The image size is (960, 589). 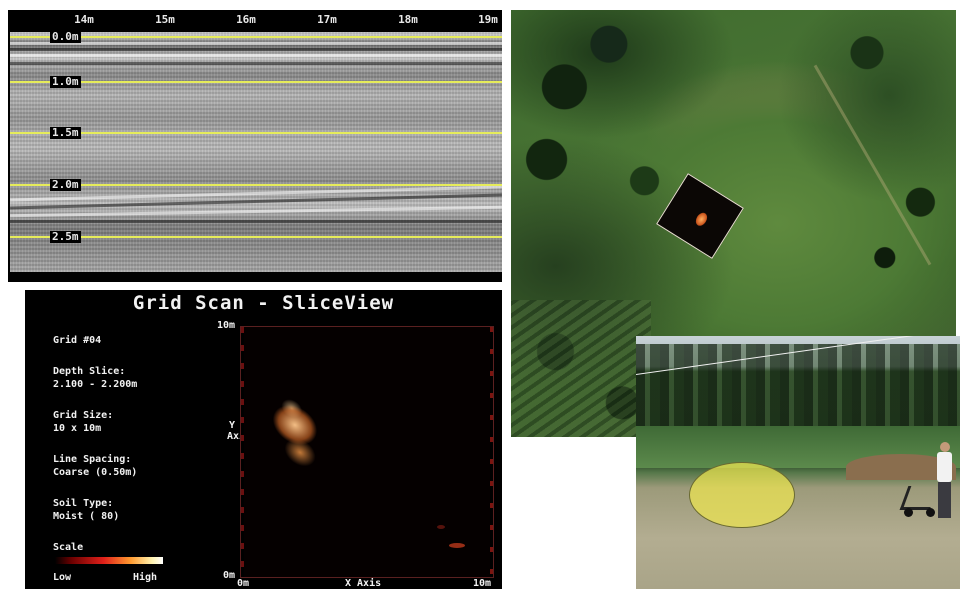 What do you see at coordinates (86, 516) in the screenshot?
I see `soil-type-value: Moist ( 80)` at bounding box center [86, 516].